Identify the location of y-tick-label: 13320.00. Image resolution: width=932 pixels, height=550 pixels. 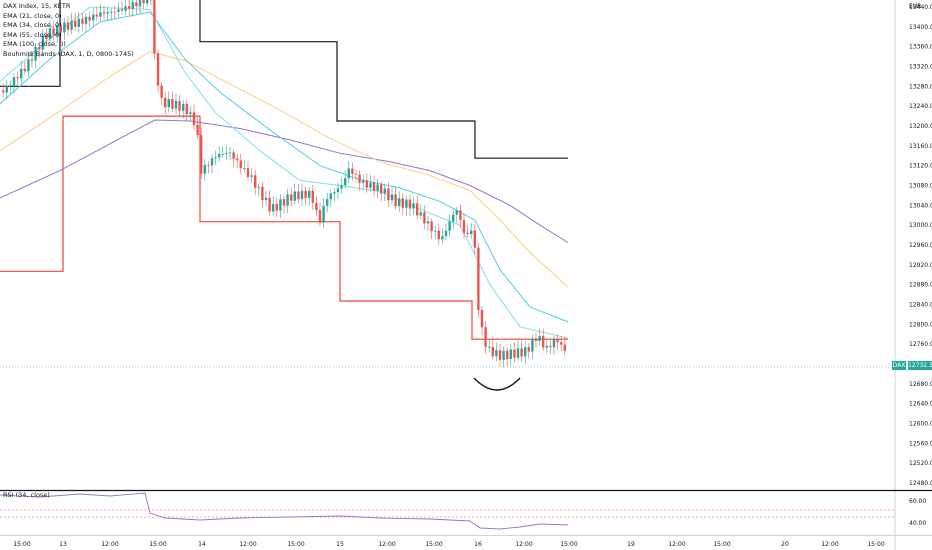
(920, 67).